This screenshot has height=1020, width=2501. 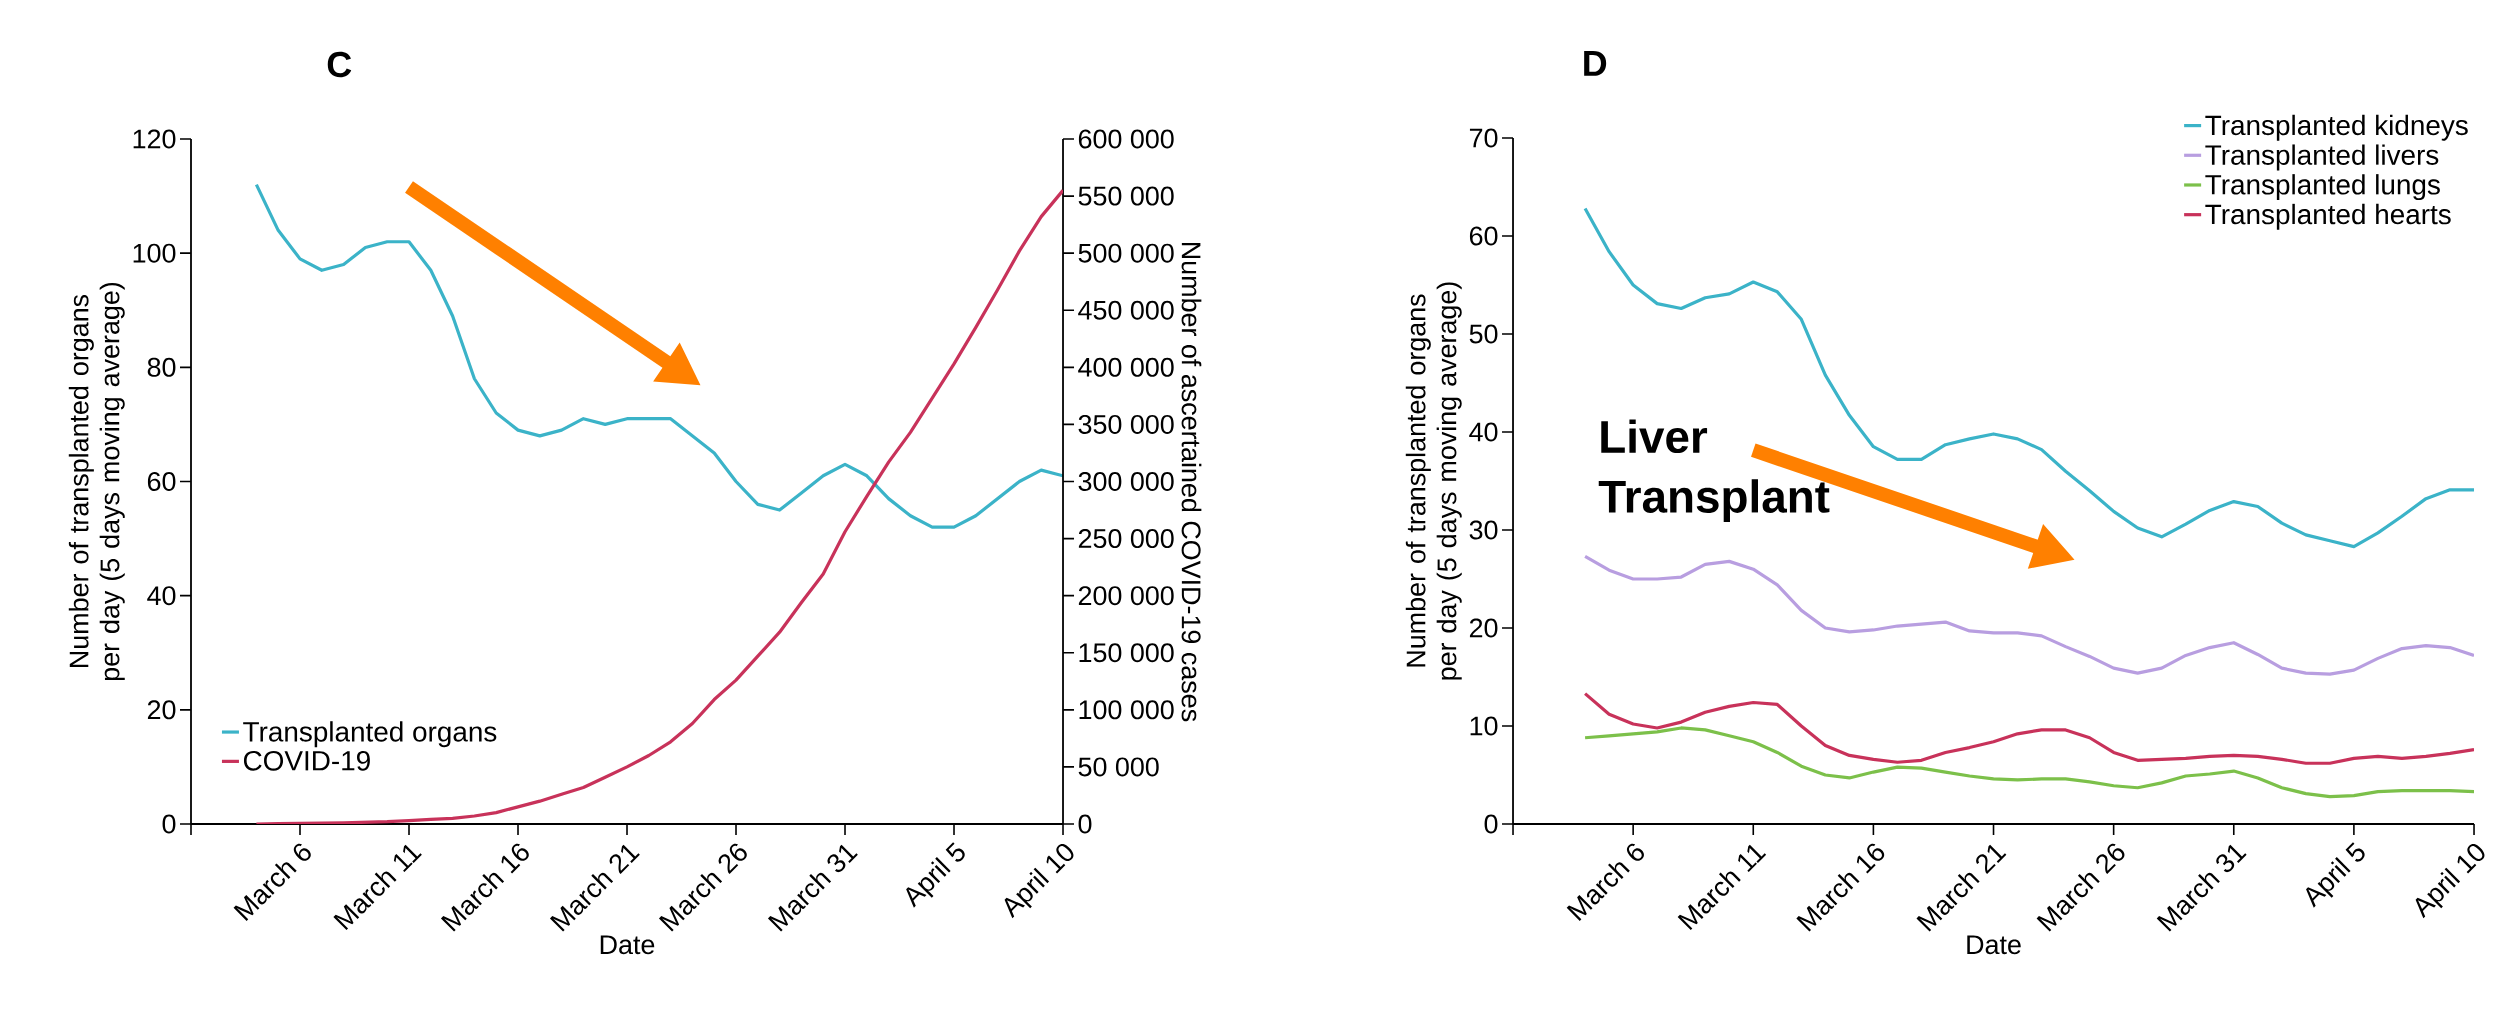 I want to click on y2-tick-label: 0, so click(x=1085, y=824).